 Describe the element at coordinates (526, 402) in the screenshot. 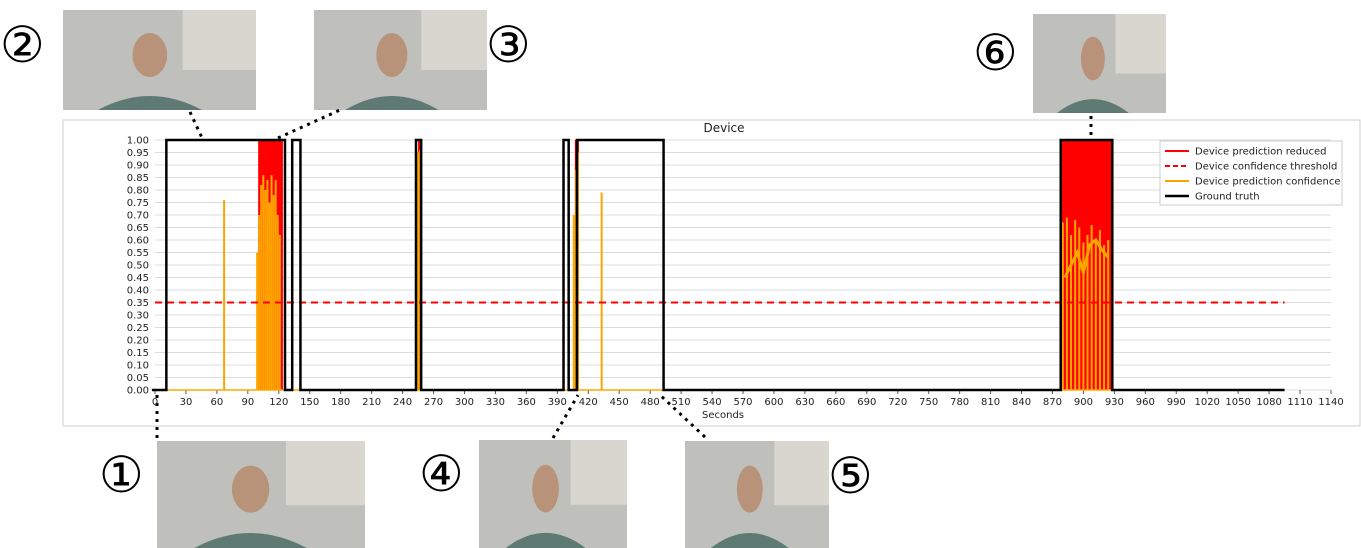

I see `x-tick-label: 360` at that location.